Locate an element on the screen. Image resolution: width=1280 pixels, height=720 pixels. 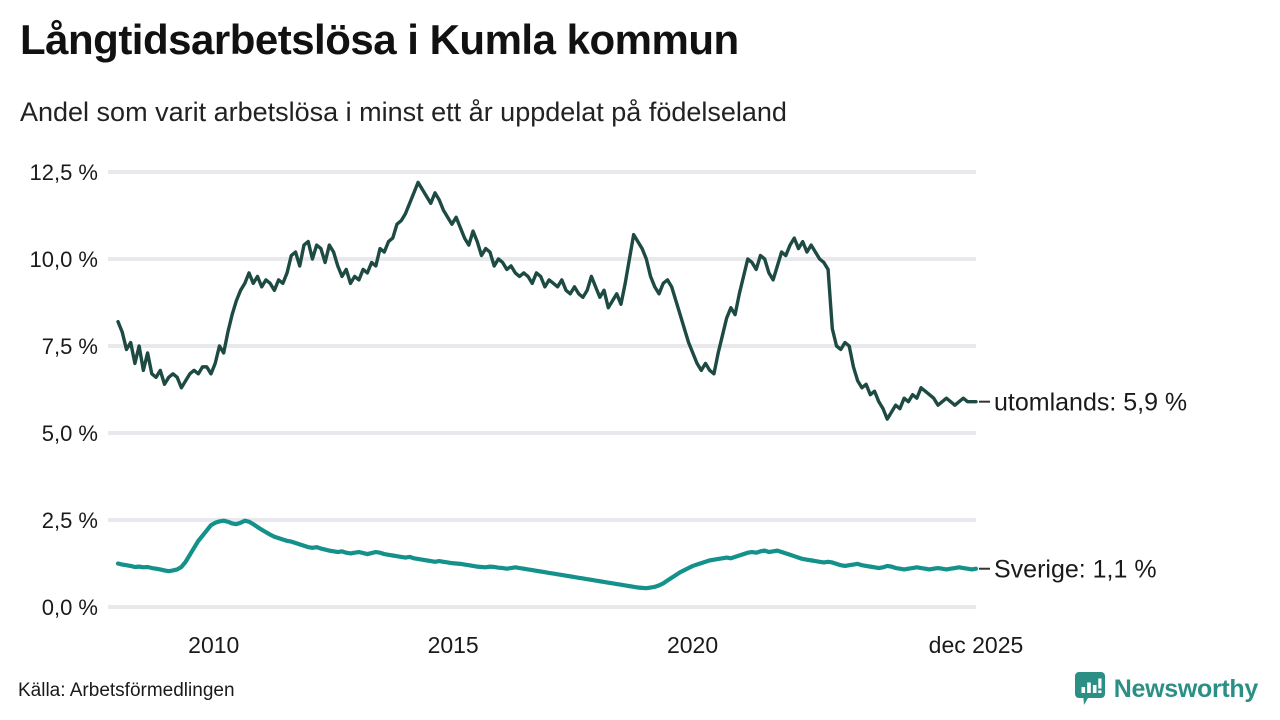
page-title: Långtidsarbetslösa i Kumla kommun is located at coordinates (379, 39).